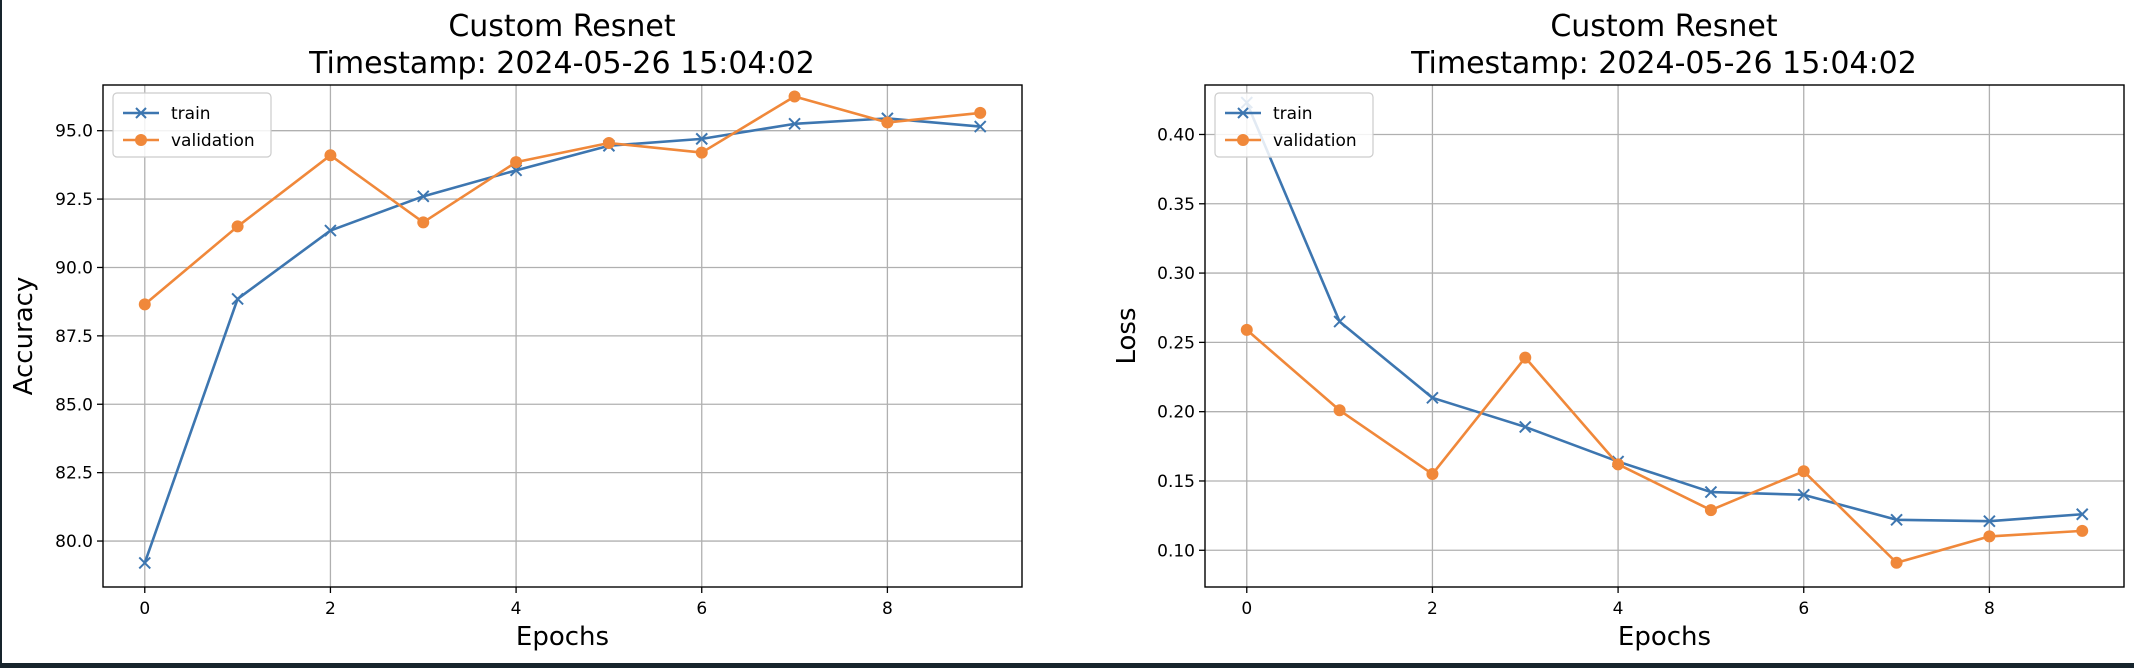  I want to click on y-tick-label: 92.5, so click(74, 200).